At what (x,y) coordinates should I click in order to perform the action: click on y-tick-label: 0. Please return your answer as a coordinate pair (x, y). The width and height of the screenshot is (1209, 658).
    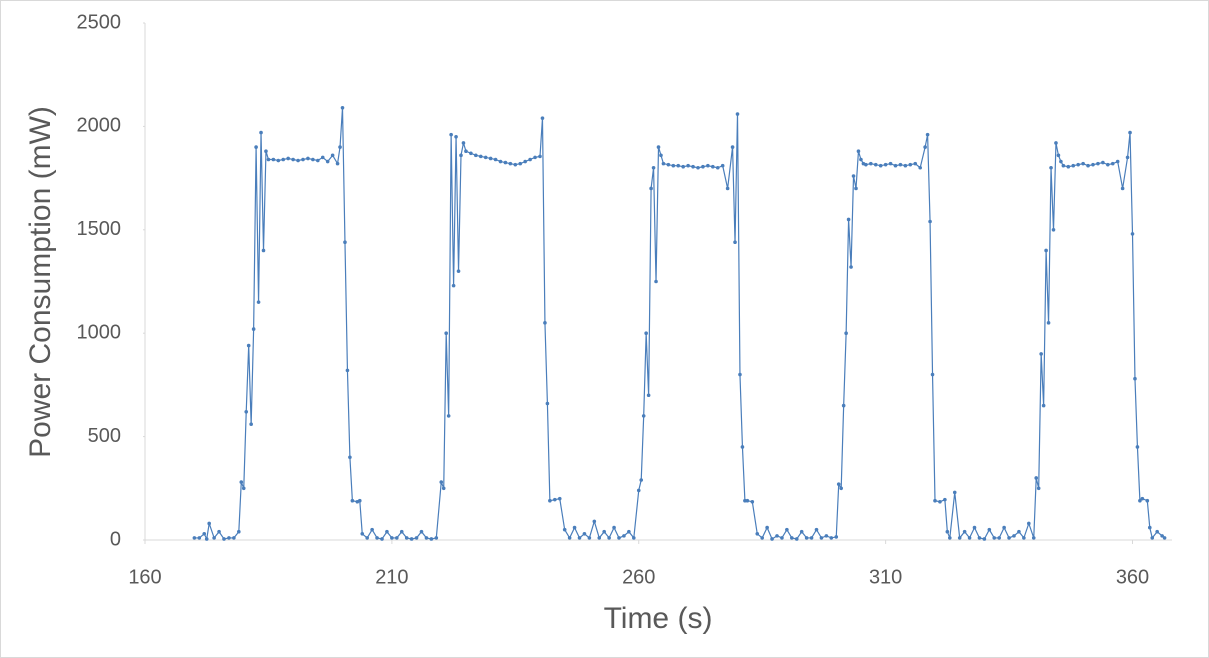
    Looking at the image, I should click on (115, 539).